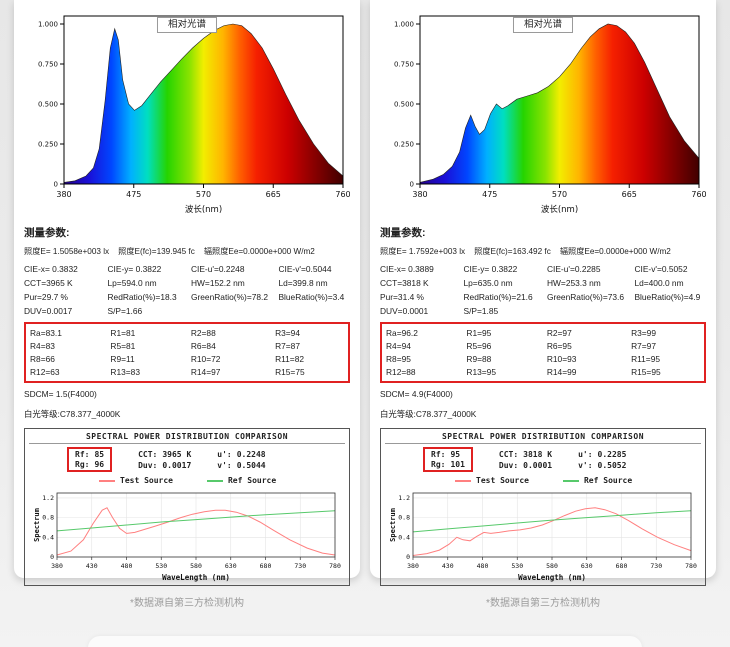  What do you see at coordinates (412, 185) in the screenshot?
I see `svg-text: 0` at bounding box center [412, 185].